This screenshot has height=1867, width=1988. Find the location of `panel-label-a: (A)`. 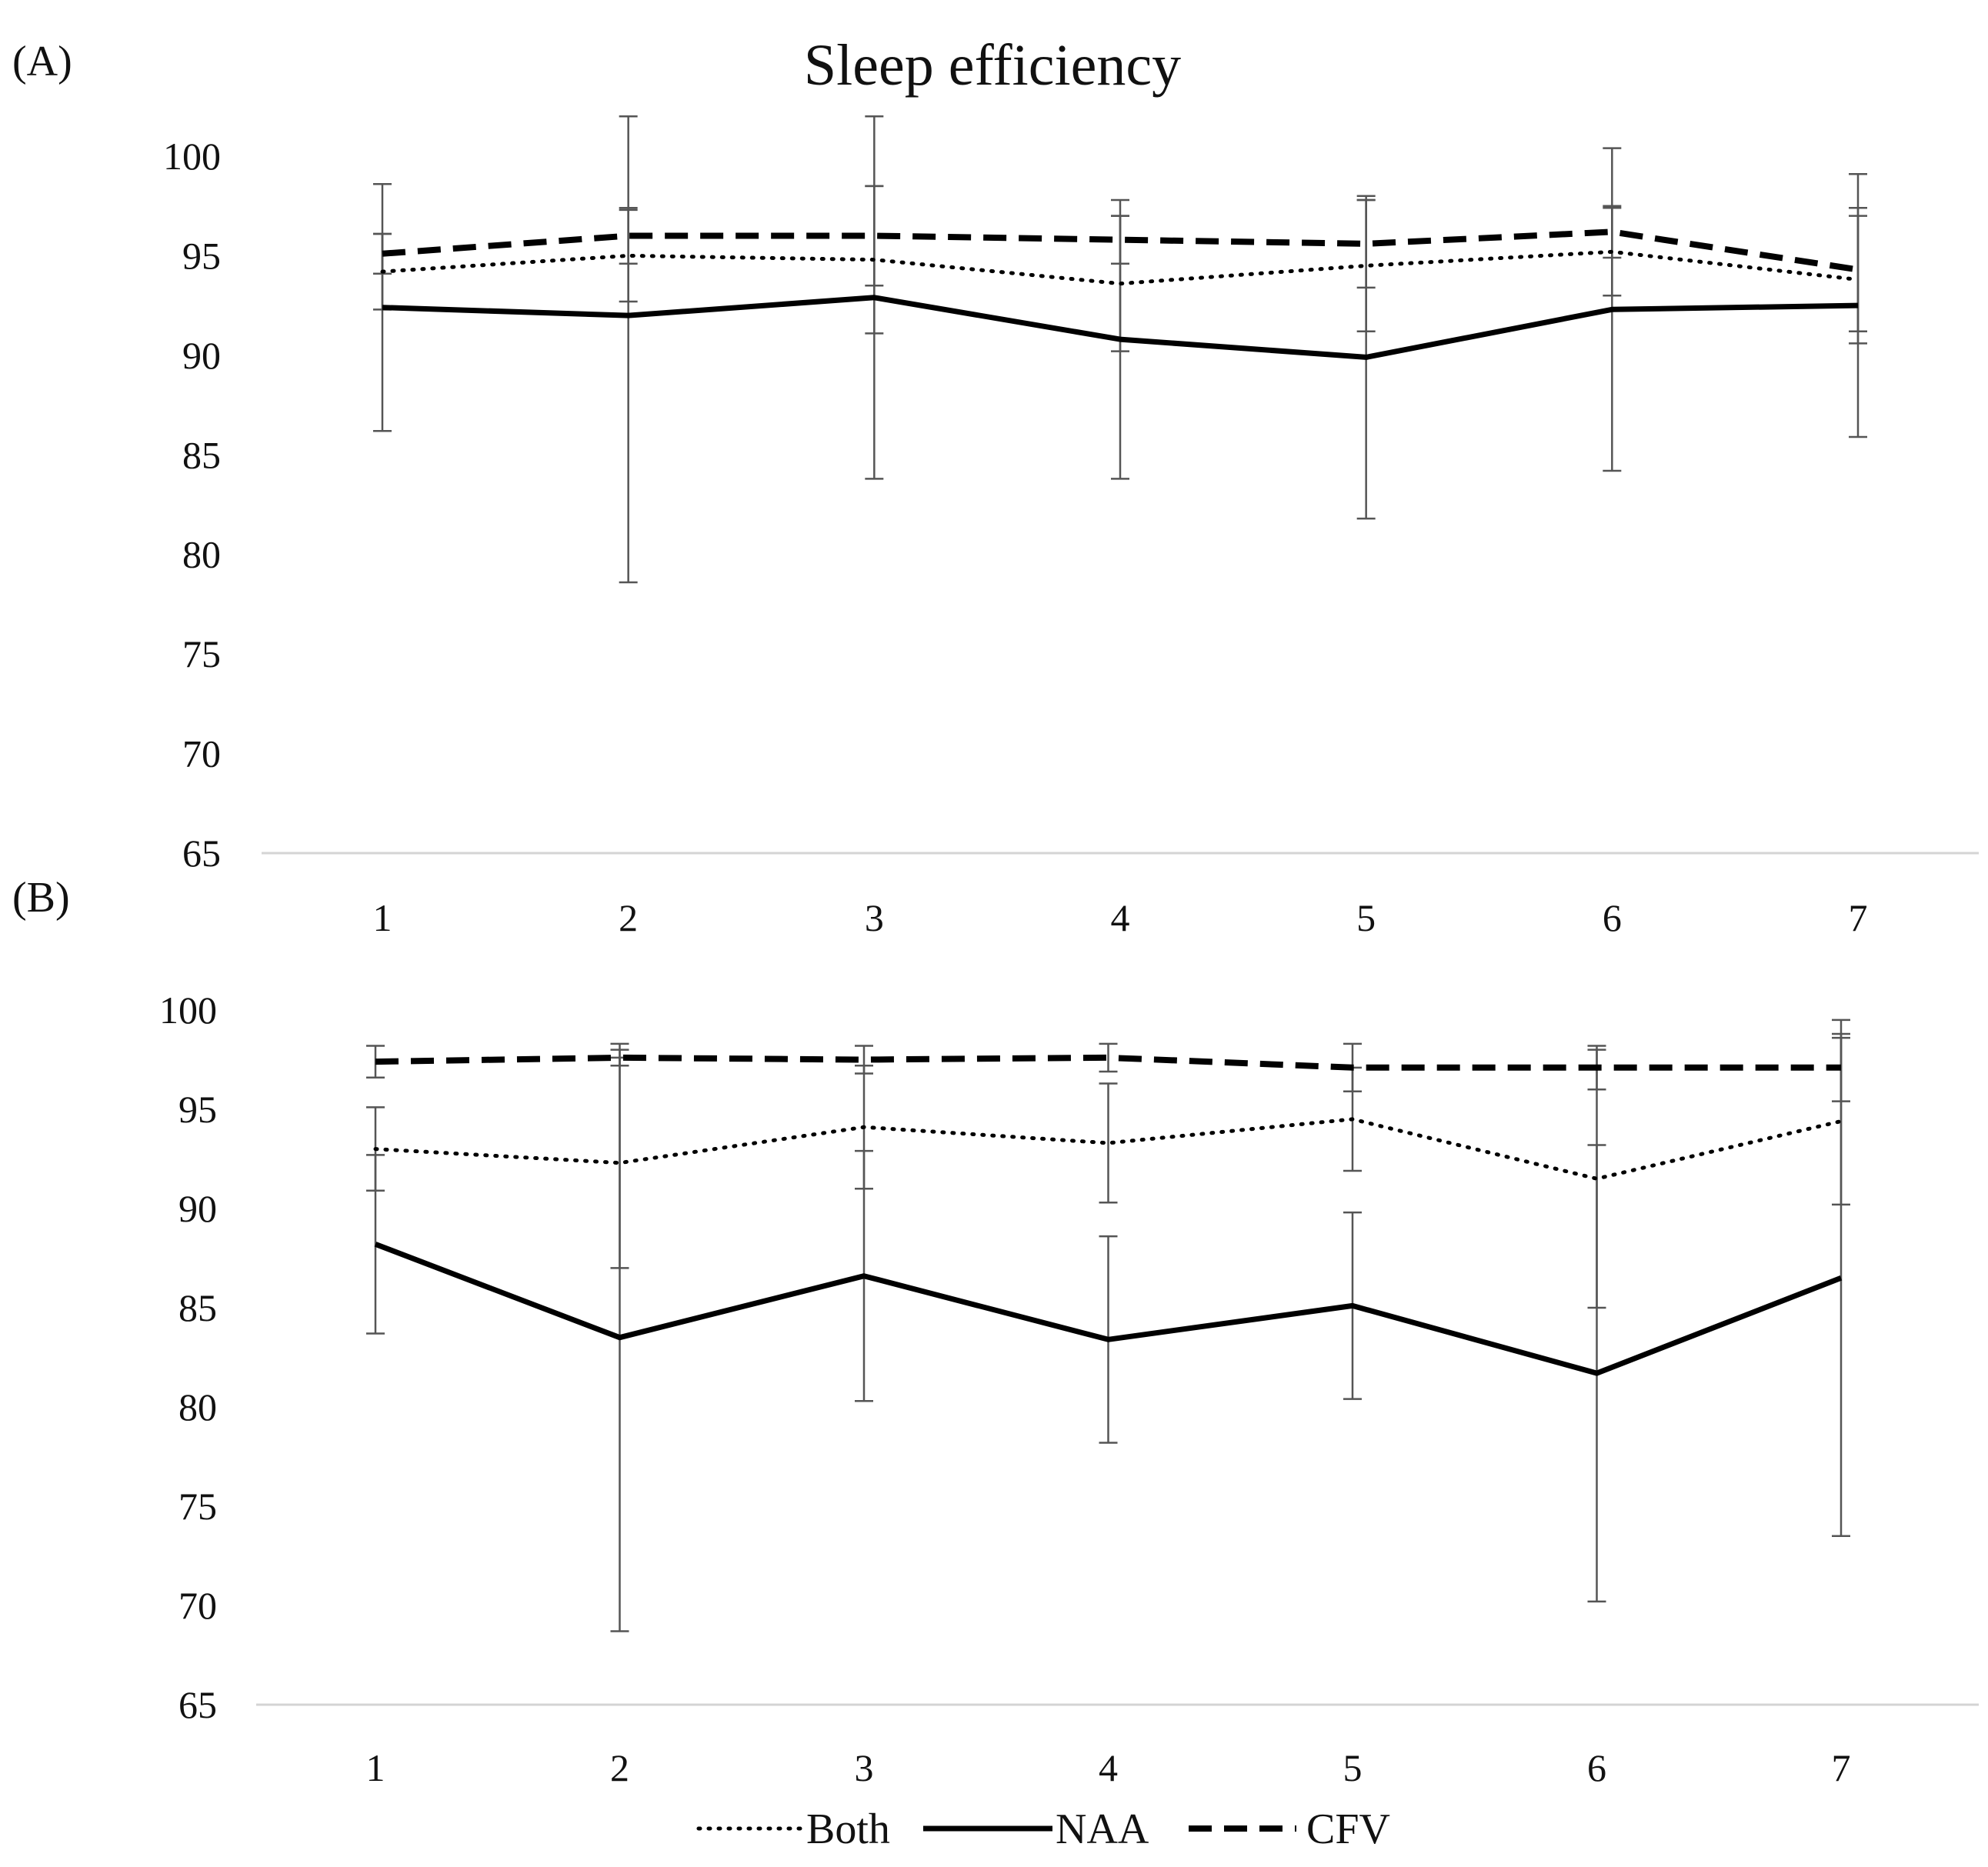

panel-label-a: (A) is located at coordinates (42, 61).